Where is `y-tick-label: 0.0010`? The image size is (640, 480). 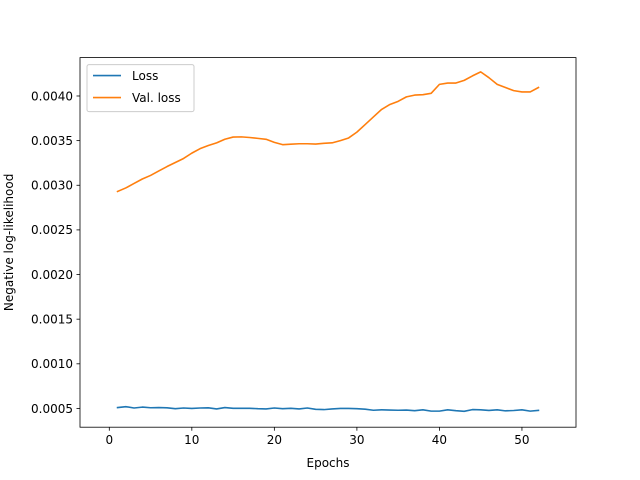 y-tick-label: 0.0010 is located at coordinates (52, 364).